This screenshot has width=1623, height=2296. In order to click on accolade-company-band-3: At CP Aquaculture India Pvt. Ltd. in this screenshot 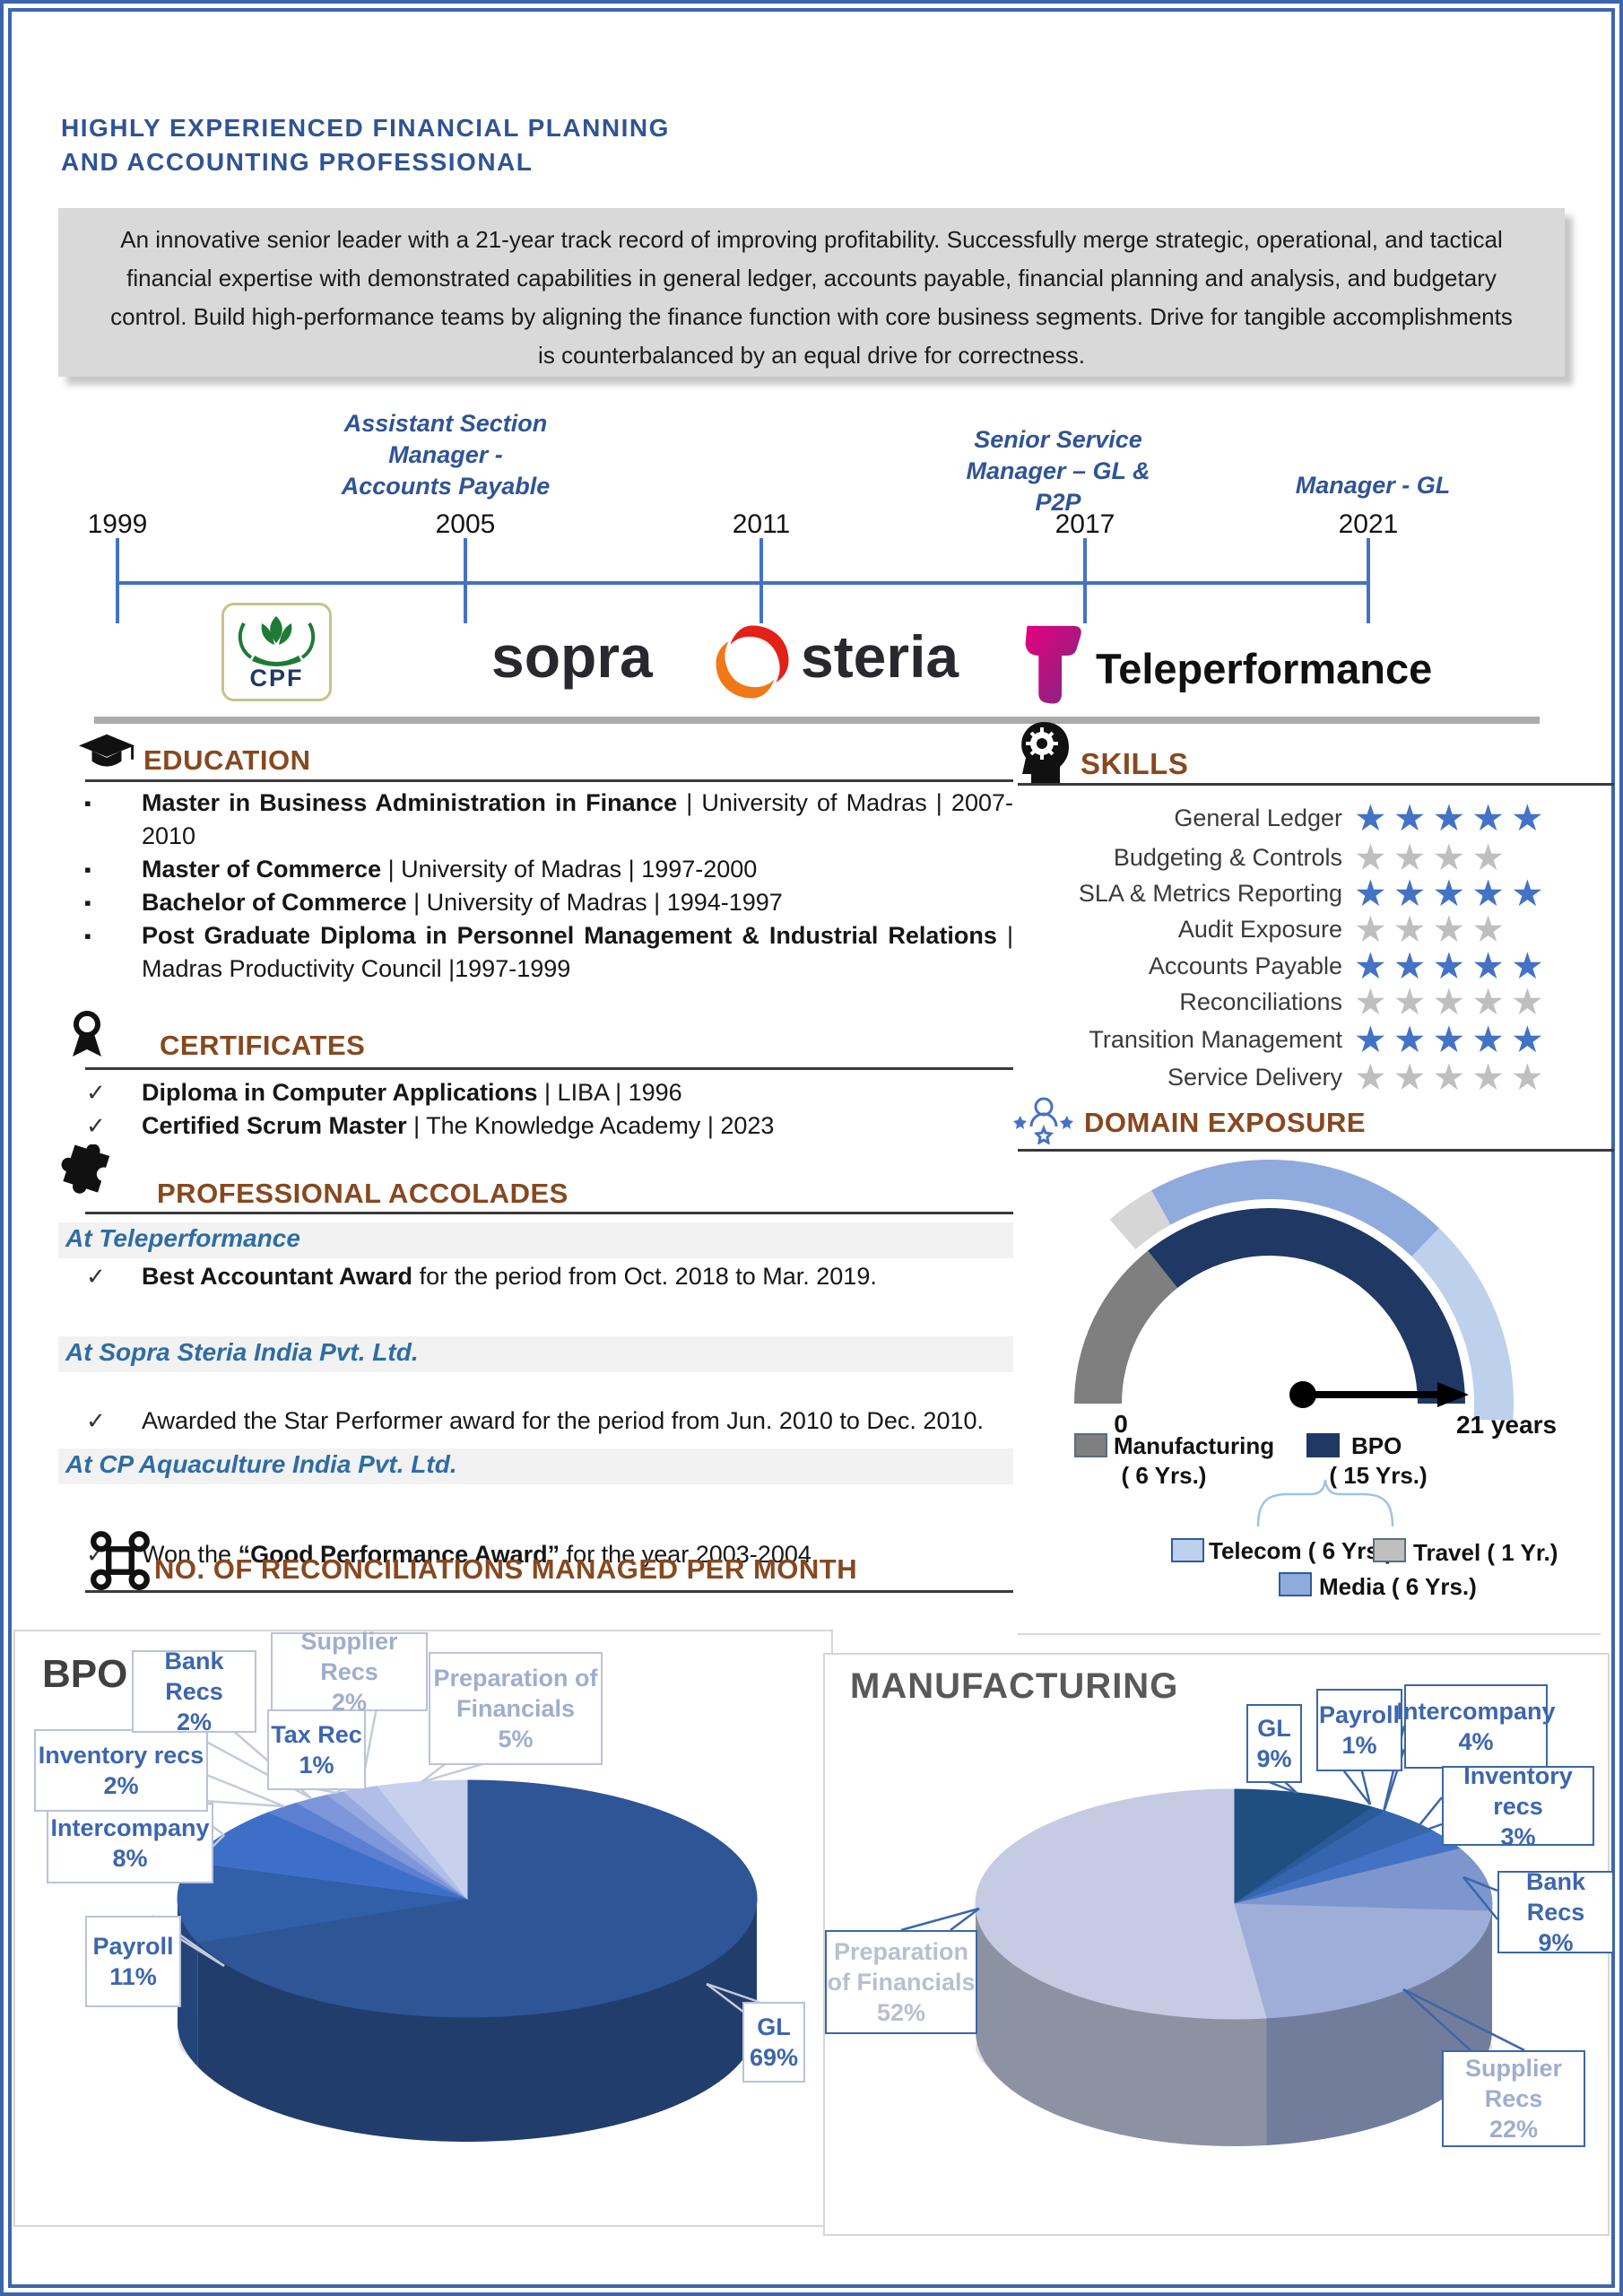, I will do `click(535, 1466)`.